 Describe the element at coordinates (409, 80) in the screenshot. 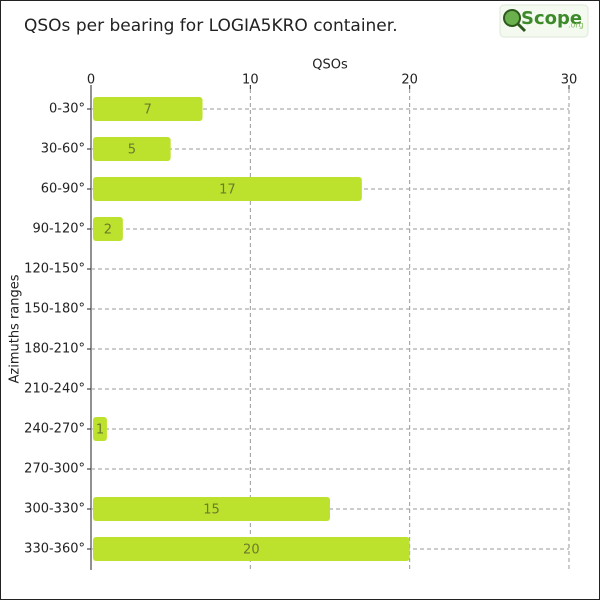

I see `x-tick-label: 20` at that location.